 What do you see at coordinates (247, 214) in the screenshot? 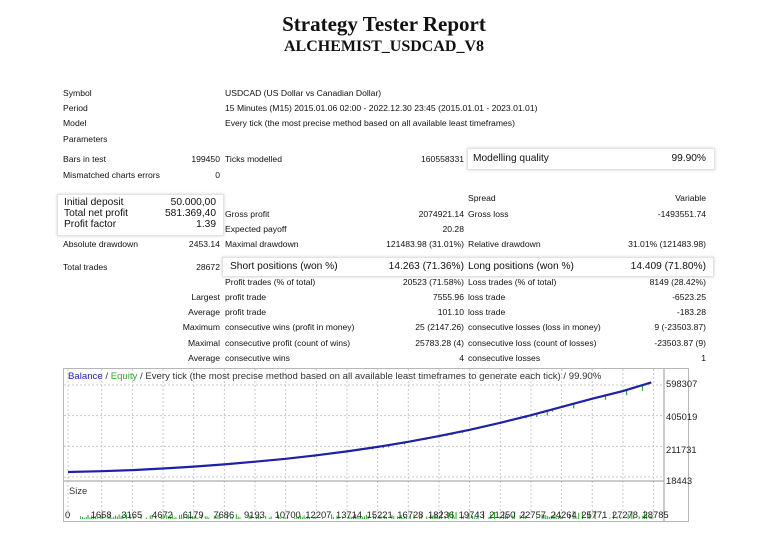
I see `gross-profit-label: Gross profit` at bounding box center [247, 214].